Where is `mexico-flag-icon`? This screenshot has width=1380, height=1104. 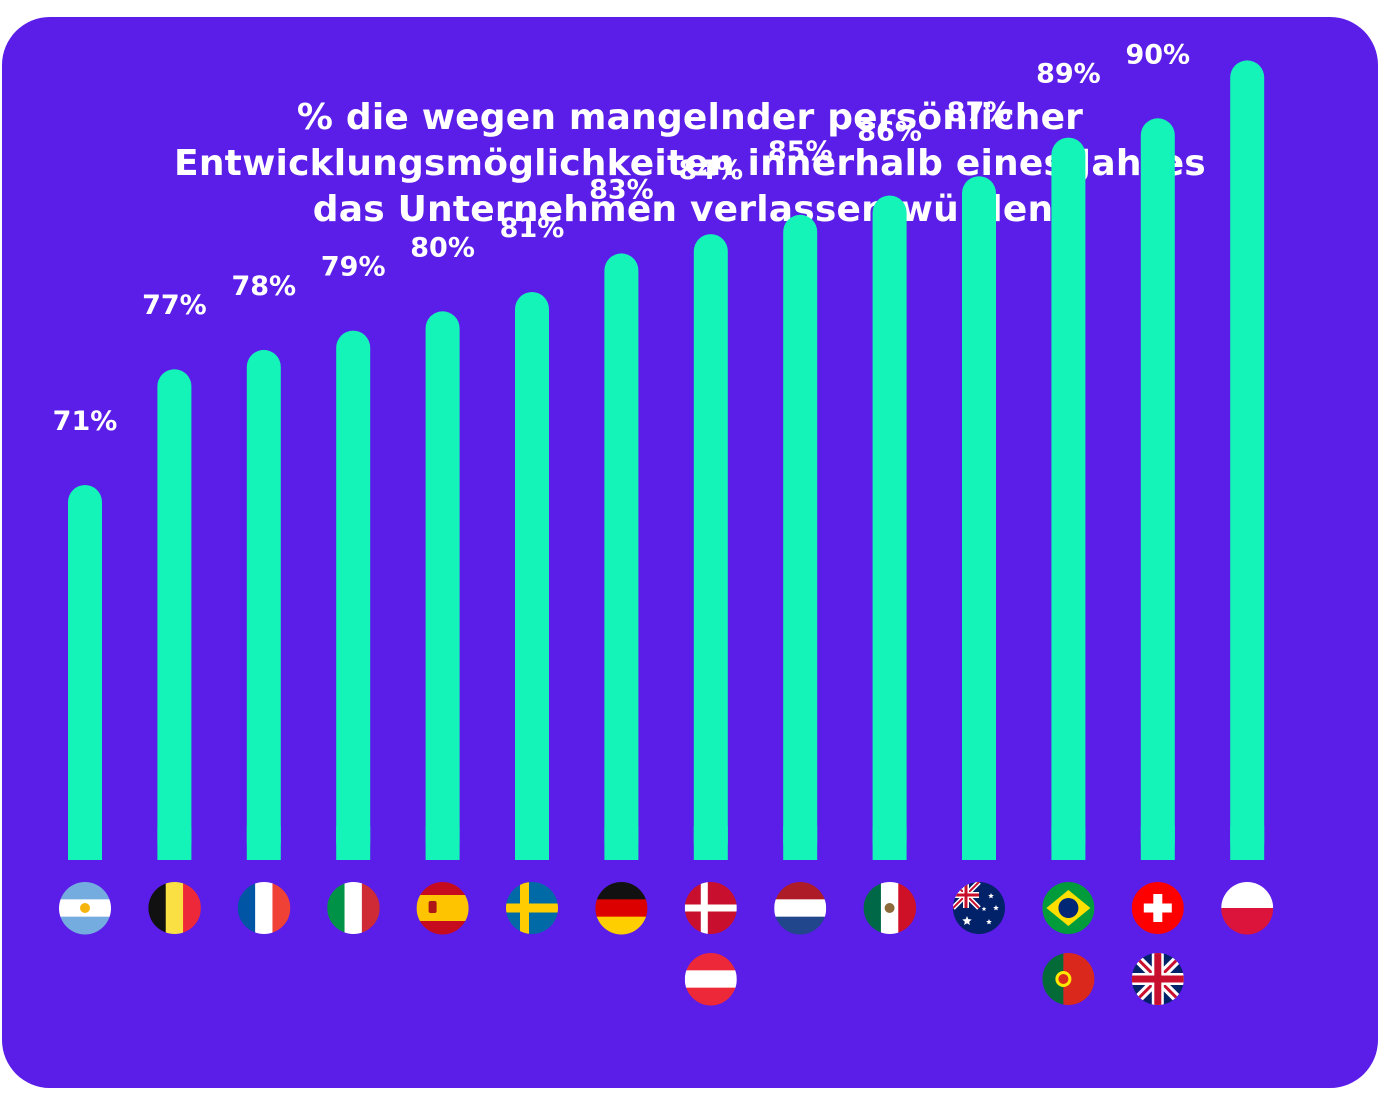
mexico-flag-icon is located at coordinates (890, 908).